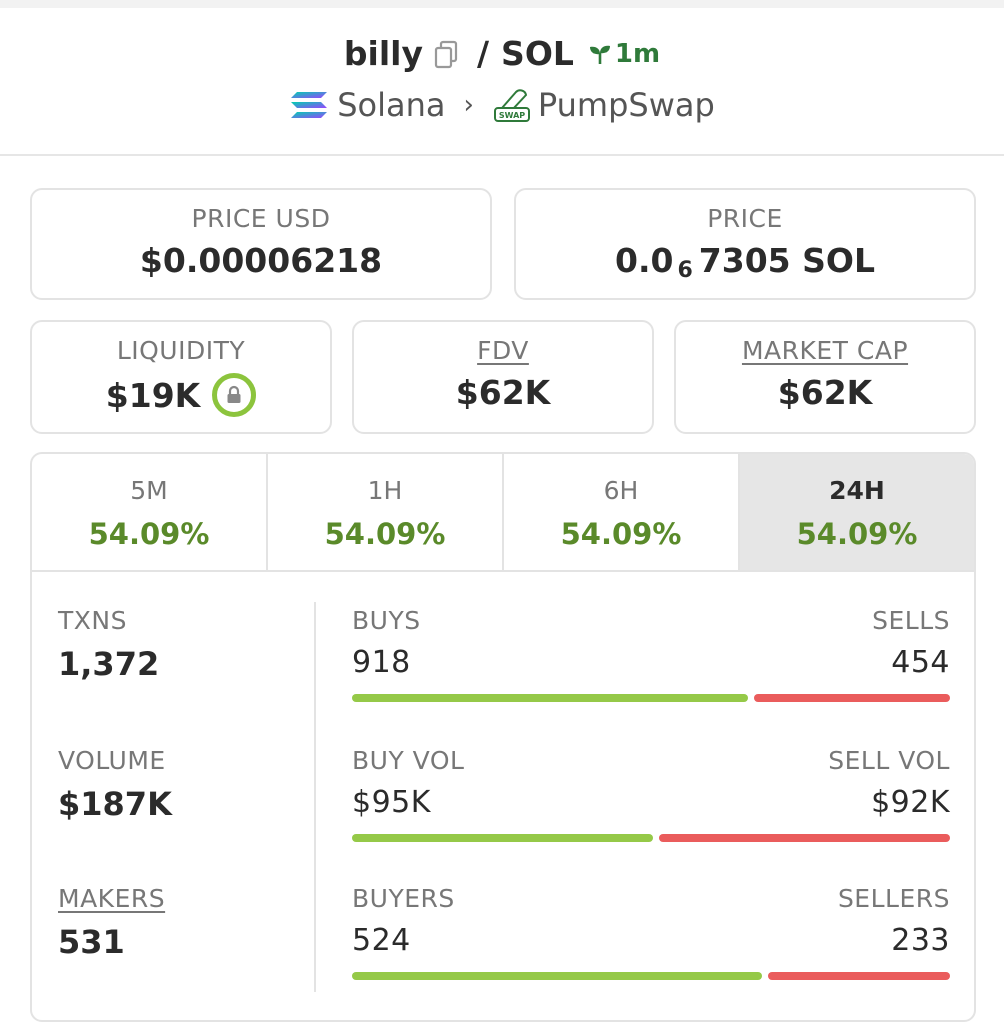 The height and width of the screenshot is (1024, 1004). What do you see at coordinates (391, 105) in the screenshot?
I see `chain-name: Solana` at bounding box center [391, 105].